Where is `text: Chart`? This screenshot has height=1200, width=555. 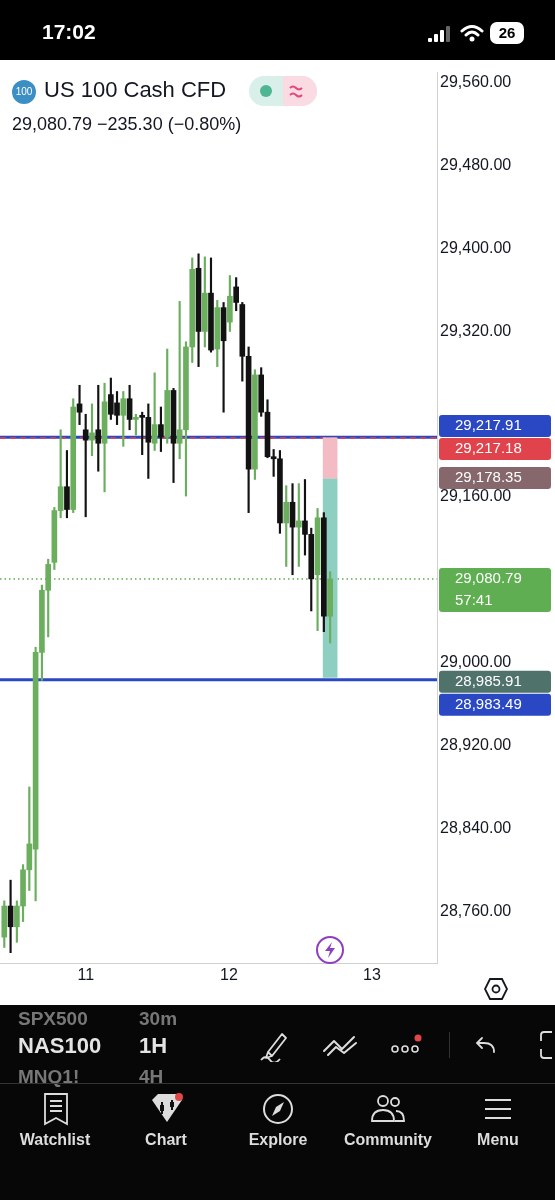 text: Chart is located at coordinates (166, 1140).